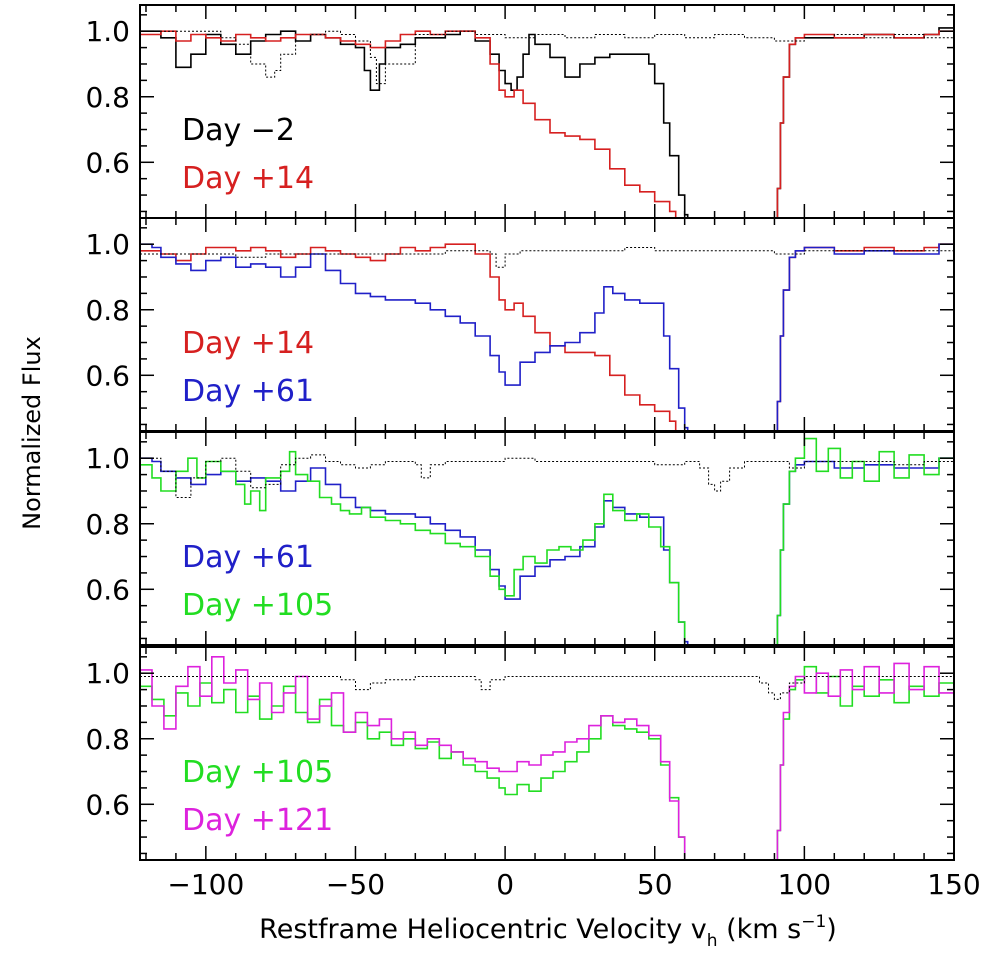 This screenshot has height=957, width=989. Describe the element at coordinates (483, 929) in the screenshot. I see `x-axis-label-main: Restframe Heliocentric Velocity v` at that location.